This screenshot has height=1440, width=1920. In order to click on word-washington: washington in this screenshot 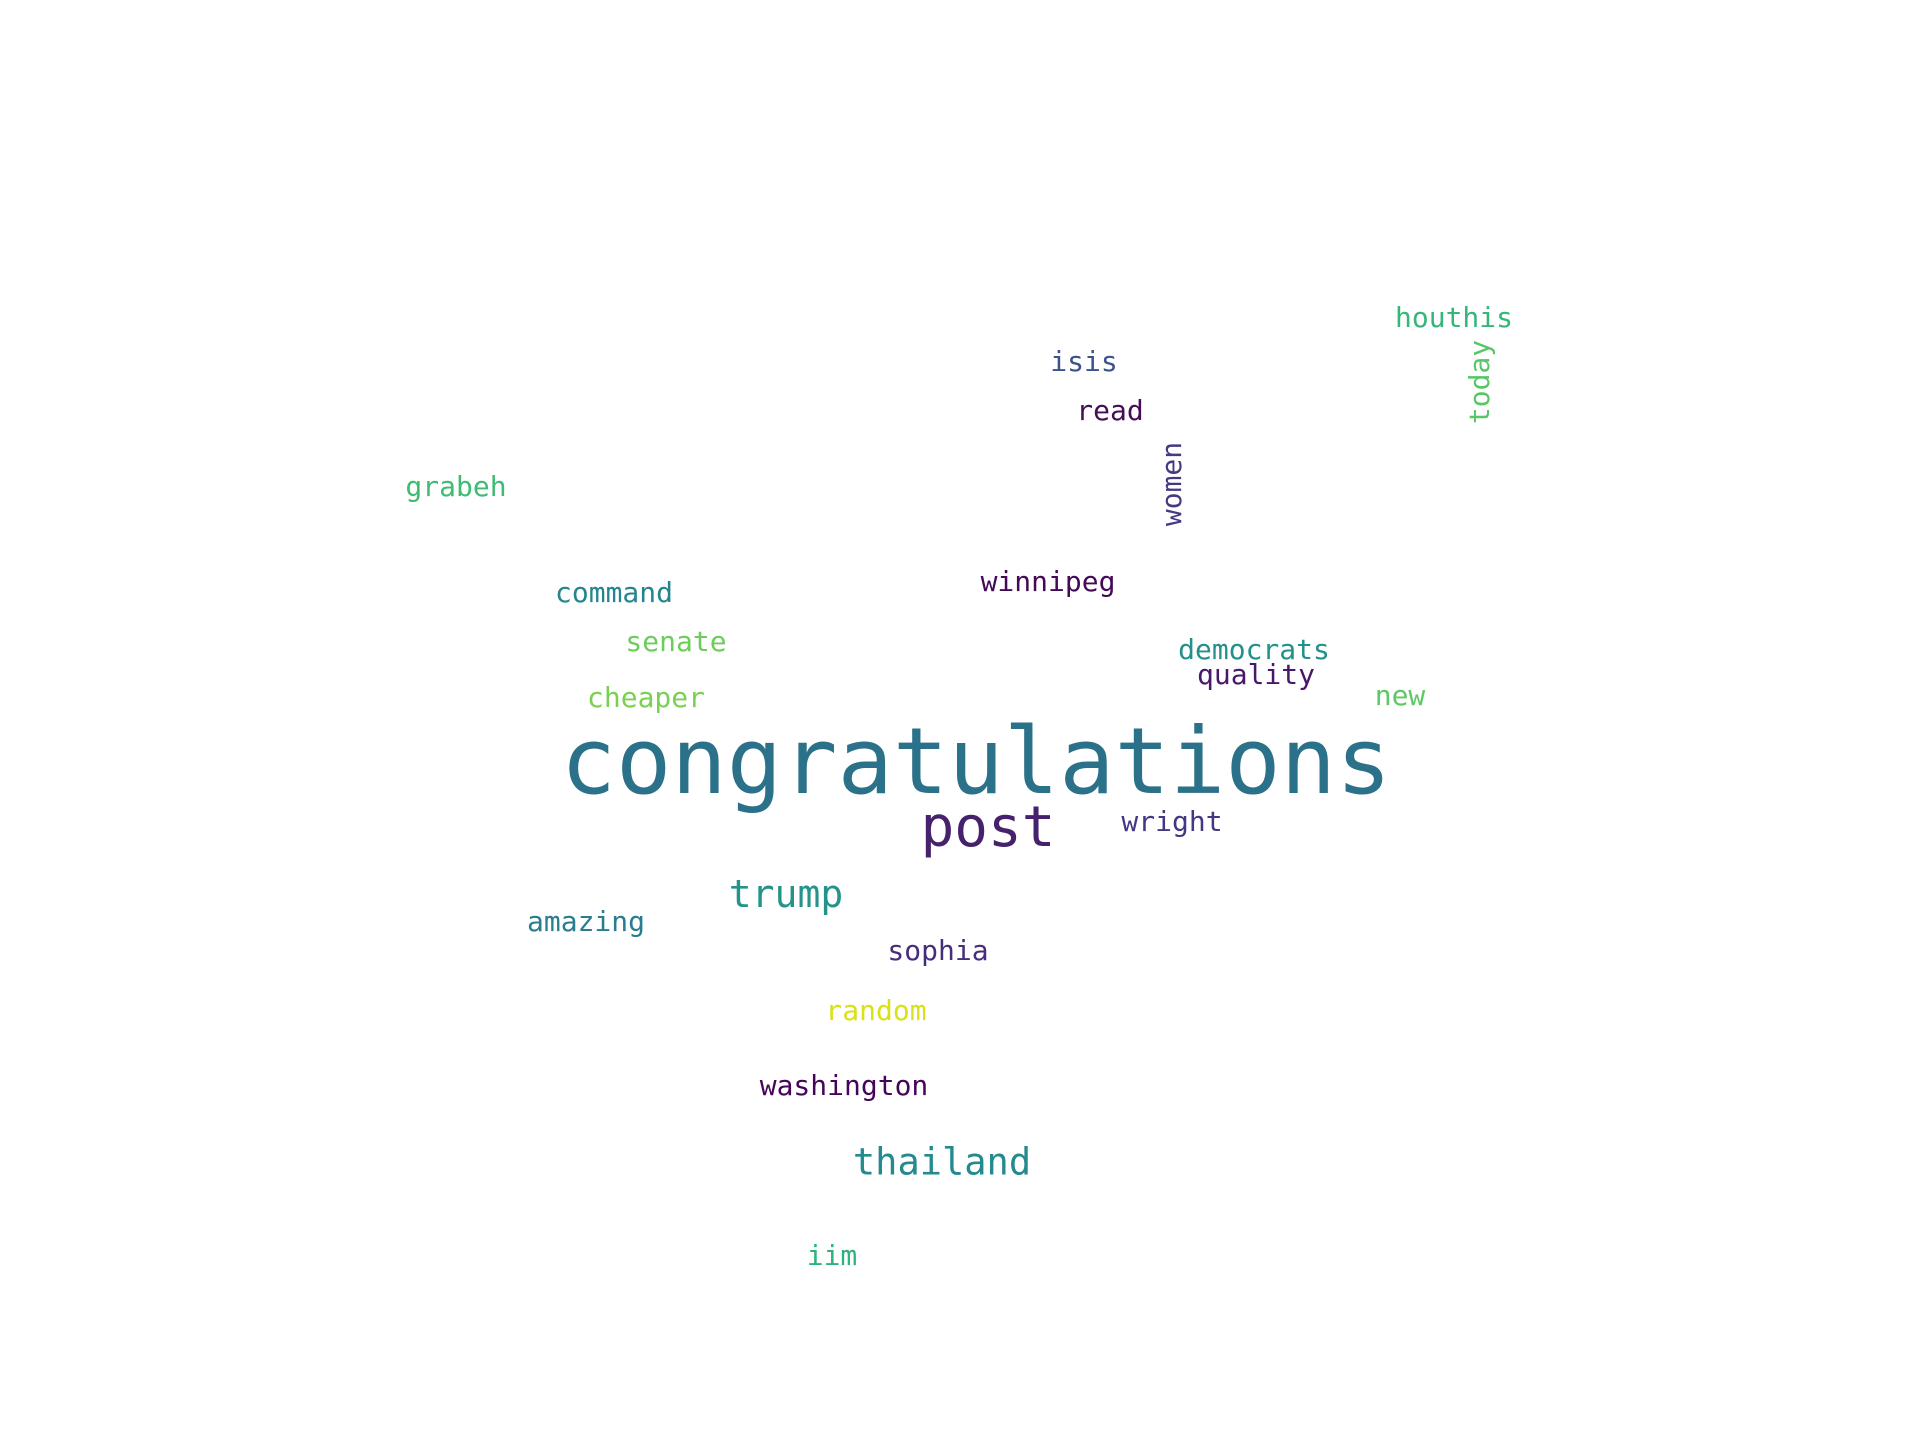, I will do `click(844, 1085)`.